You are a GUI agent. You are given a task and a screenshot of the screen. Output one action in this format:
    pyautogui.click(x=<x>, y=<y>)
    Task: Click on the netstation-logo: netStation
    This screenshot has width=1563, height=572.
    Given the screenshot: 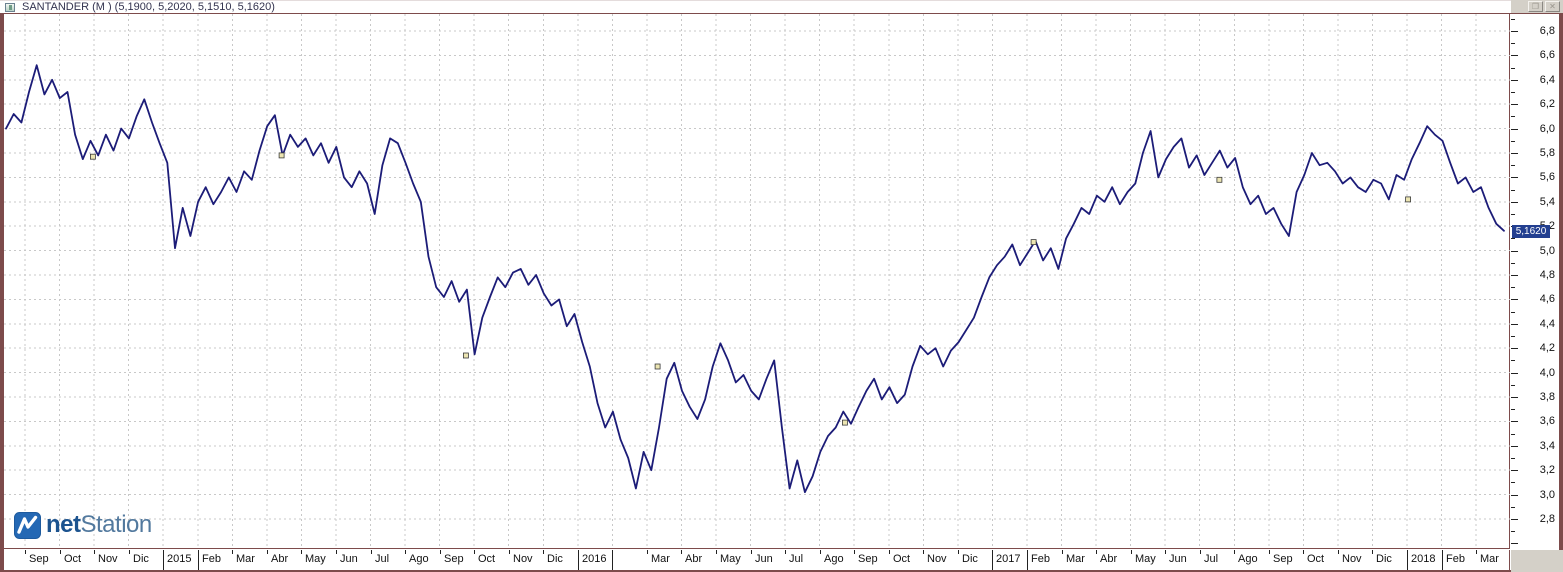 What is the action you would take?
    pyautogui.click(x=83, y=525)
    